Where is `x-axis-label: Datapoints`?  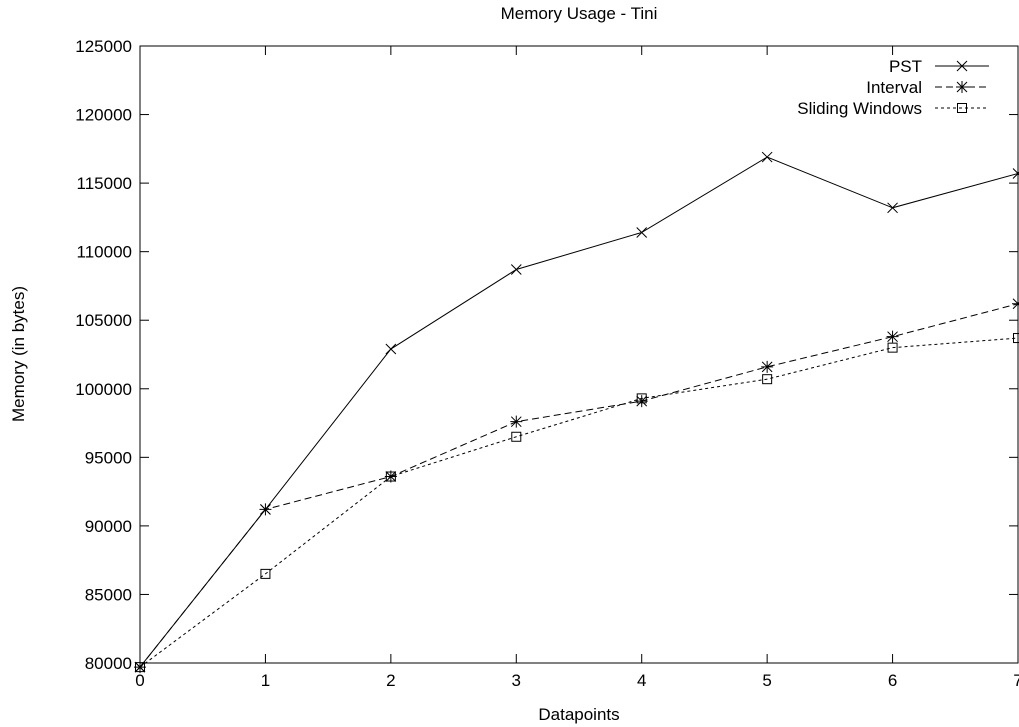 x-axis-label: Datapoints is located at coordinates (578, 714).